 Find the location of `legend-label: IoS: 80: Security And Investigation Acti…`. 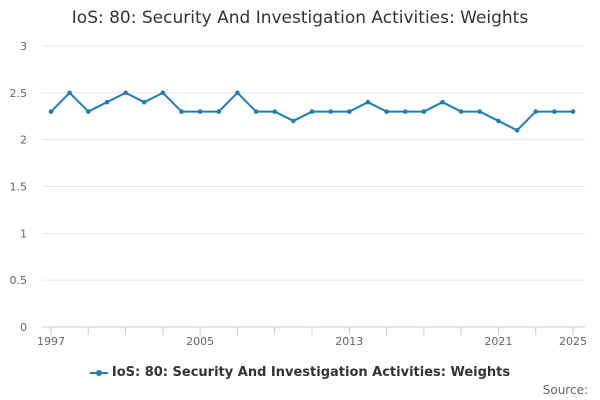

legend-label: IoS: 80: Security And Investigation Acti… is located at coordinates (311, 372).